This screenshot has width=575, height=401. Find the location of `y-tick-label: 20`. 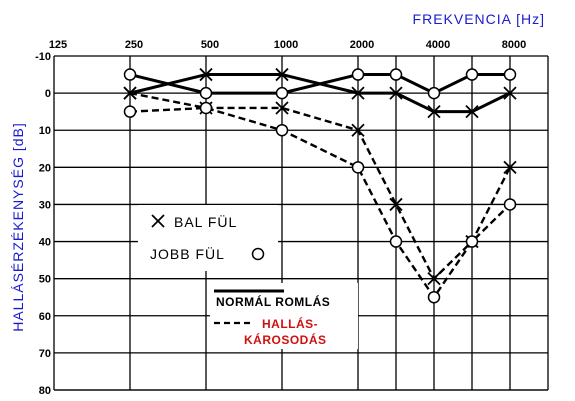

y-tick-label: 20 is located at coordinates (45, 168).